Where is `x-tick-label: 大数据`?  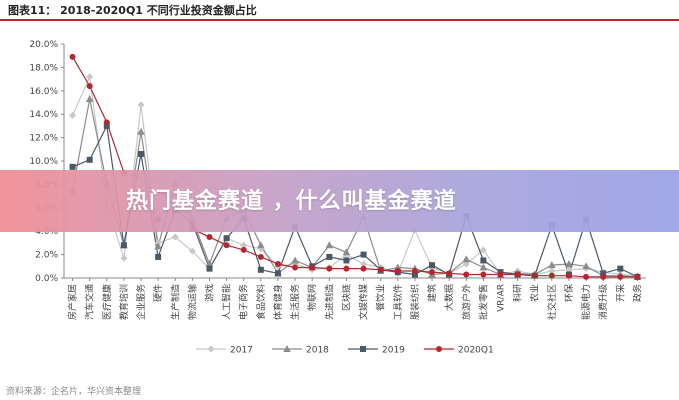 x-tick-label: 大数据 is located at coordinates (449, 297).